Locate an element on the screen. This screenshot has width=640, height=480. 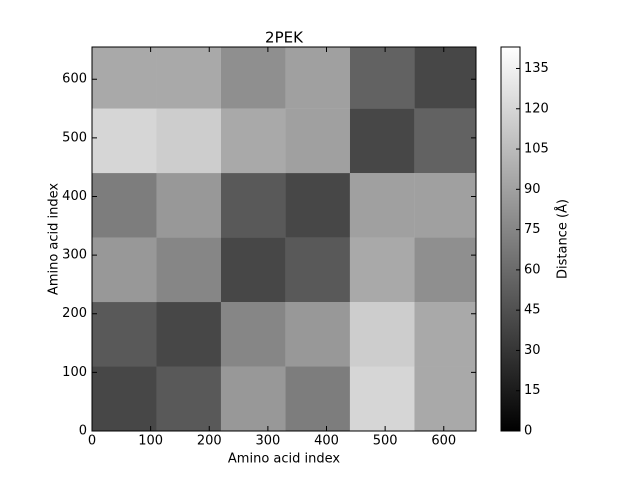
y-tick-label: 0 is located at coordinates (83, 431).